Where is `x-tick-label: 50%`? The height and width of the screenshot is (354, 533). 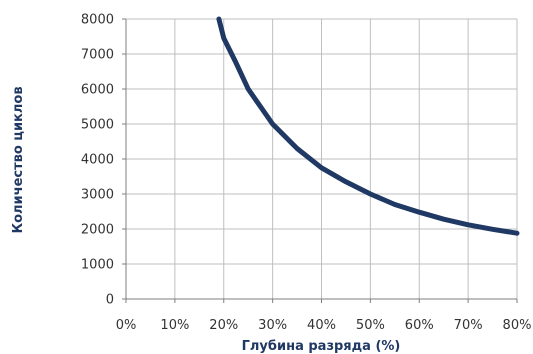
x-tick-label: 50% is located at coordinates (370, 325).